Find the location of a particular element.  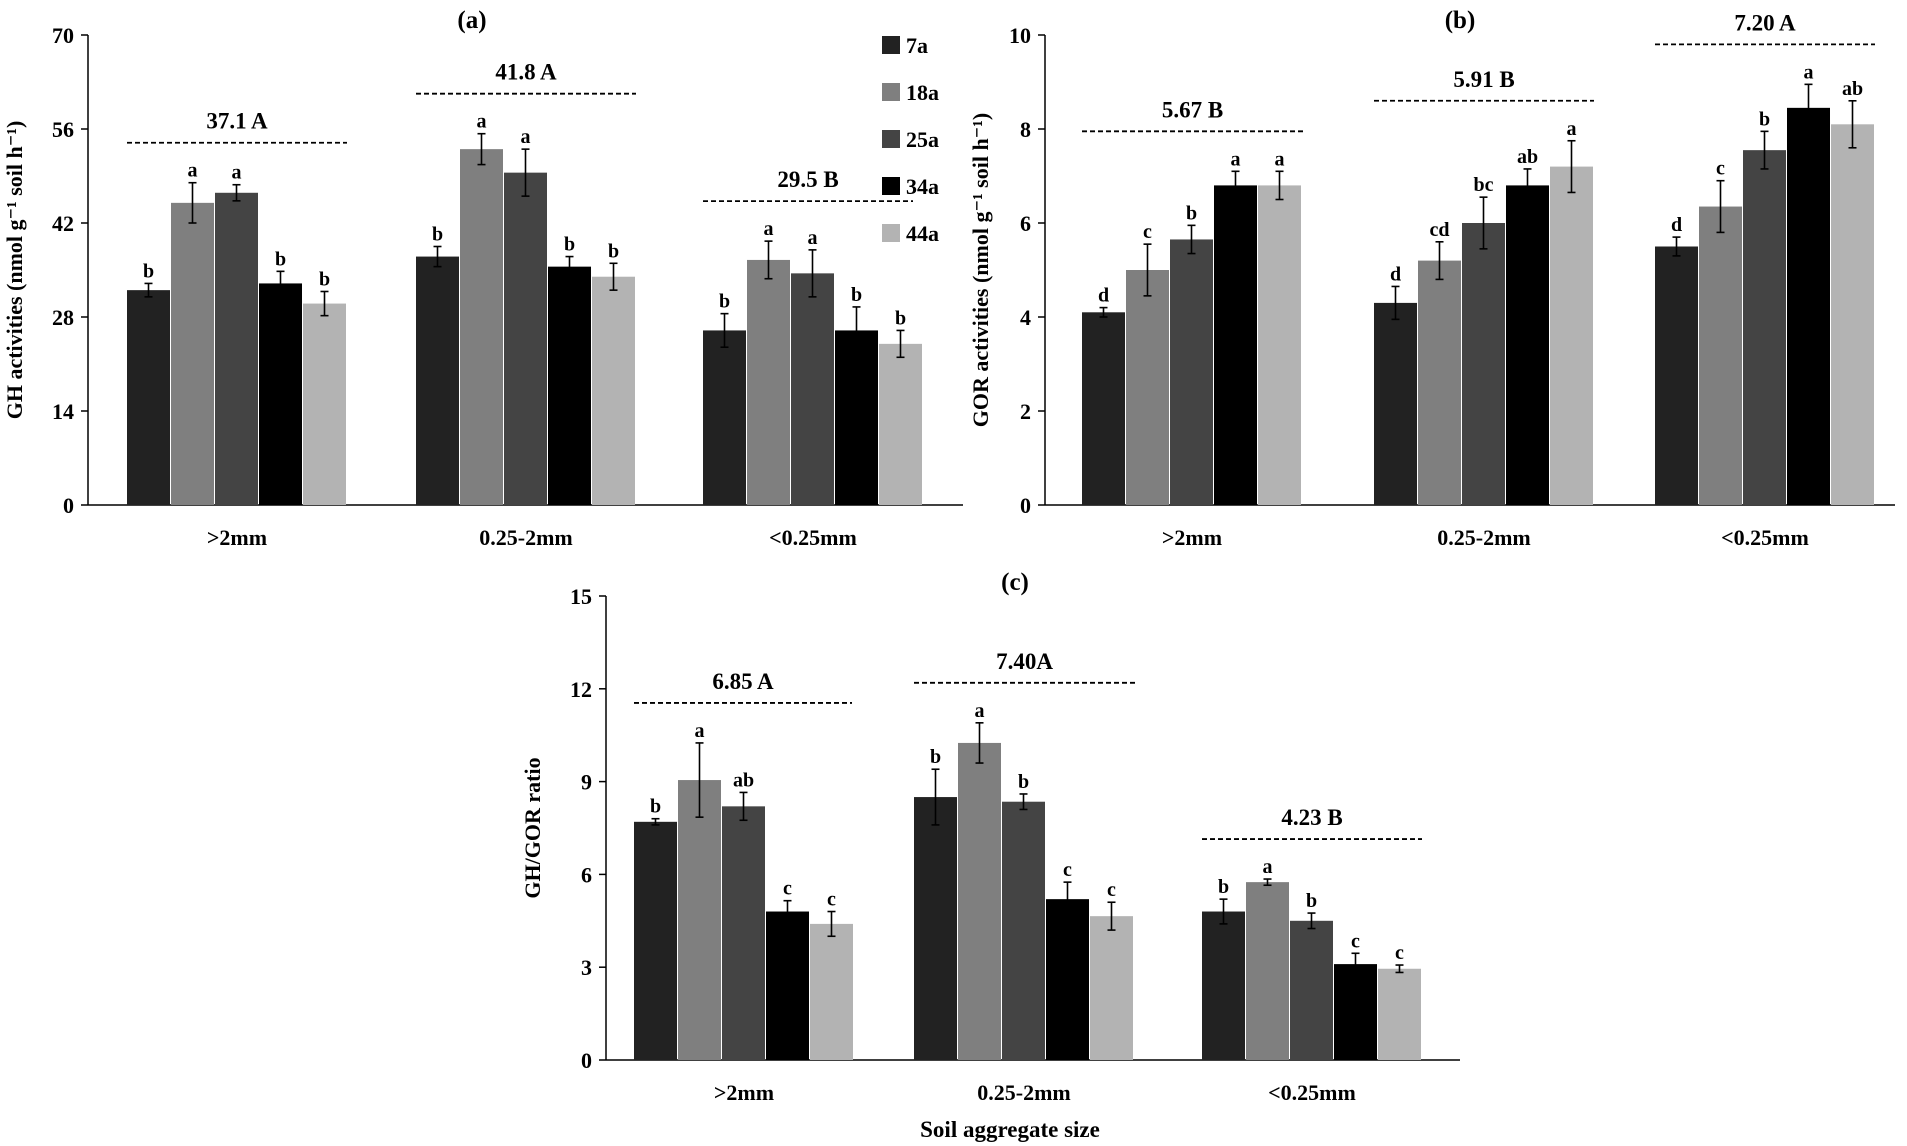

y-tick-label: 4 is located at coordinates (1025, 317).